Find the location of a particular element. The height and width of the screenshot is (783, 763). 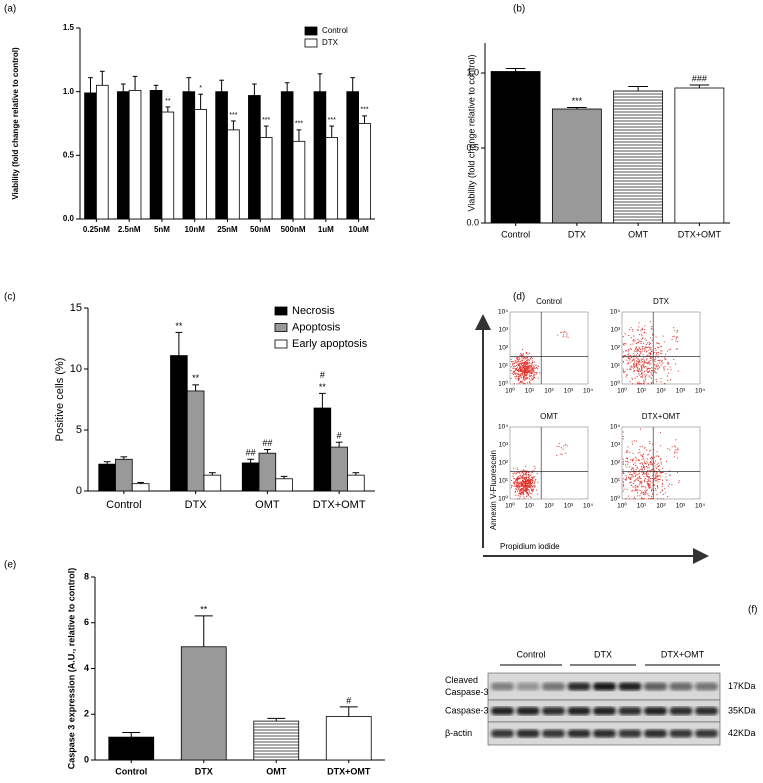

x-tick-label: 2.5nM is located at coordinates (129, 229).